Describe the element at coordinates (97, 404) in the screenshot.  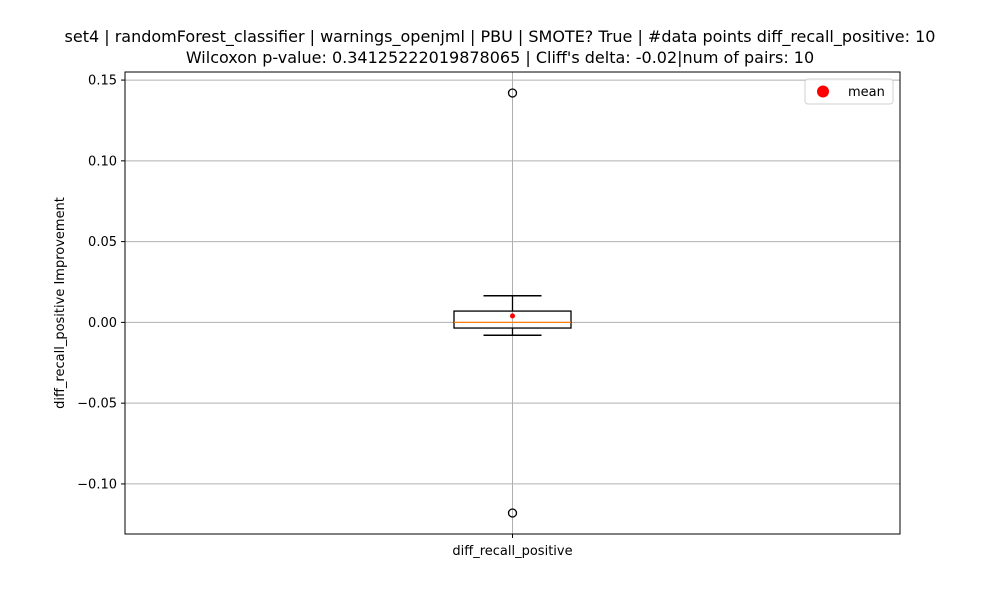
I see `y-tick-label: −0.05` at that location.